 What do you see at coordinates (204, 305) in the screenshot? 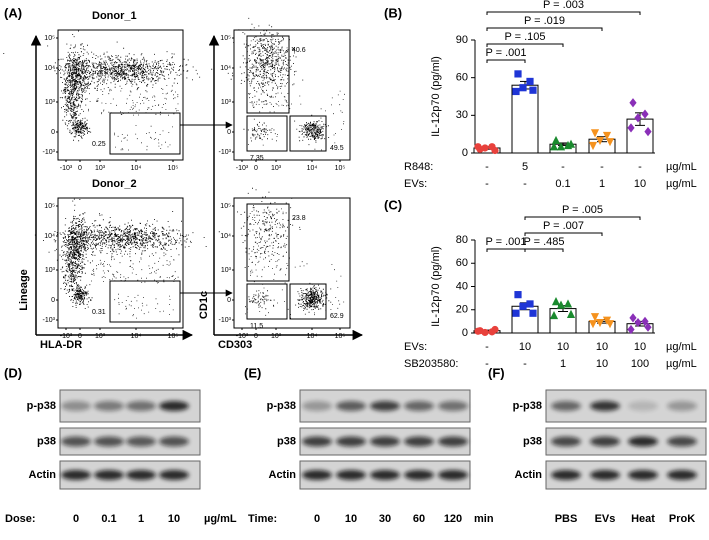
I see `axis-label: CD1c` at bounding box center [204, 305].